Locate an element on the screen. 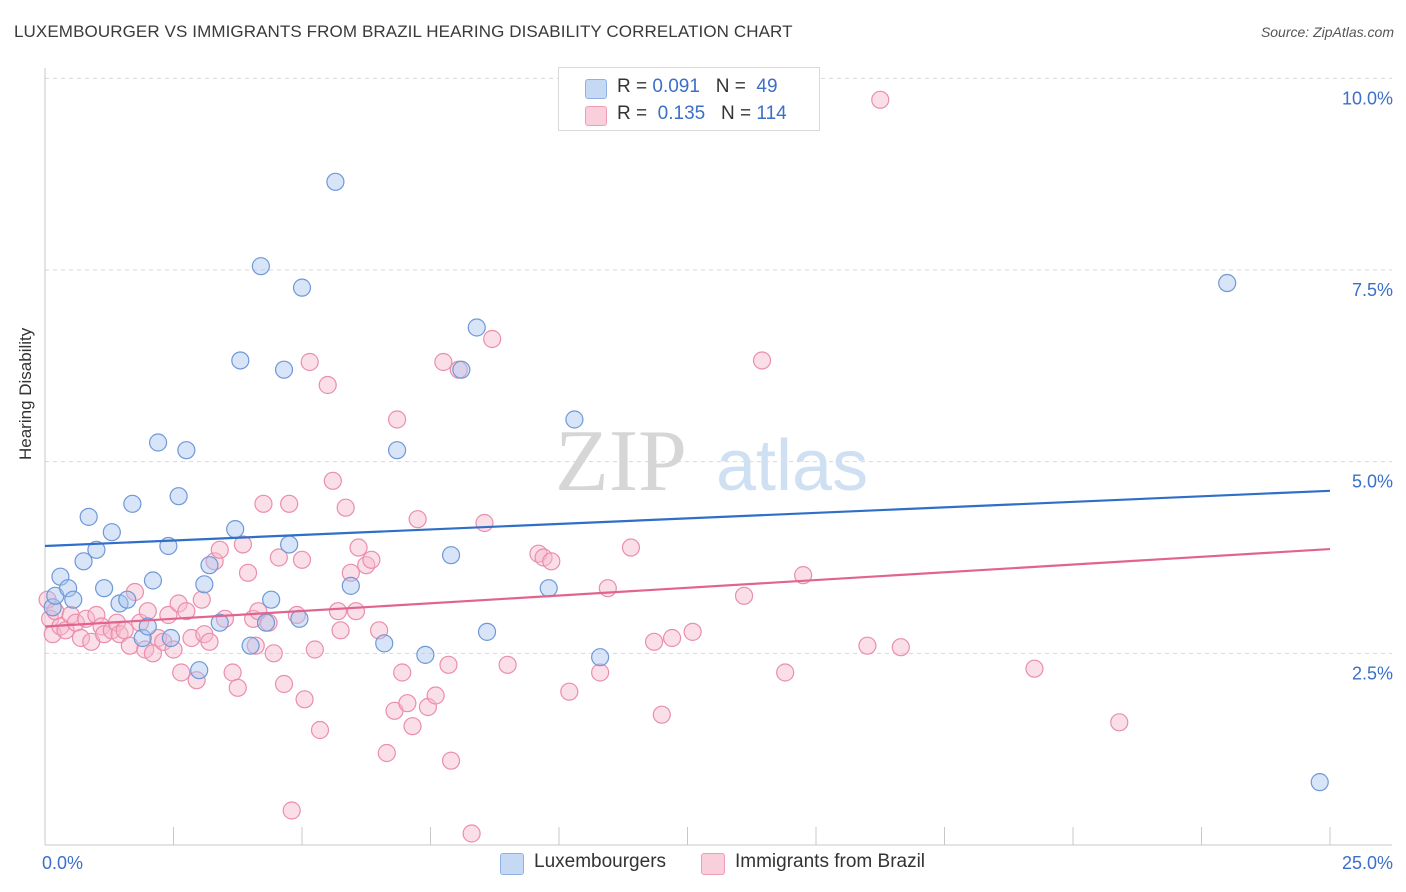 This screenshot has width=1406, height=892. legend-n-value: 114 is located at coordinates (771, 113).